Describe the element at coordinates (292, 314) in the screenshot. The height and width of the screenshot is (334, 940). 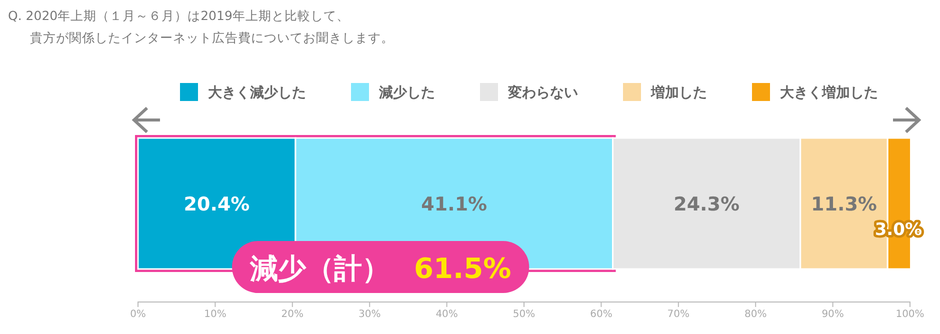
I see `x-tick-label: 20%` at that location.